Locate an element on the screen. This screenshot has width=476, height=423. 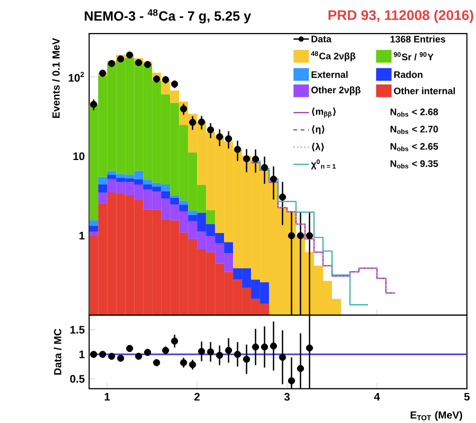
annotation: N$_{obs}$ < 2.70 is located at coordinates (414, 130).